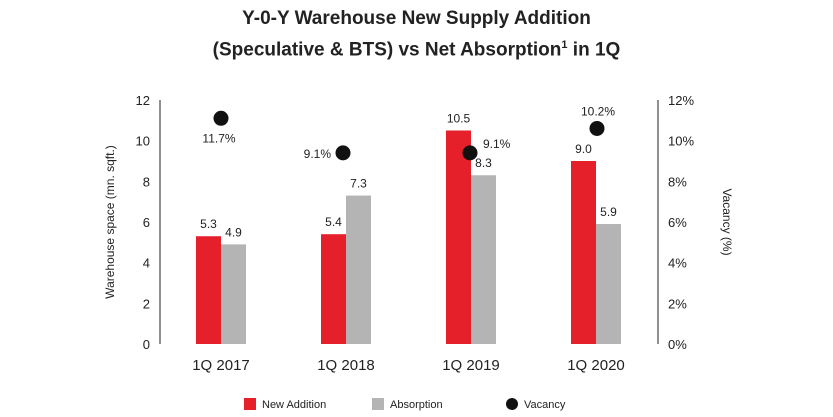 This screenshot has height=417, width=833. What do you see at coordinates (358, 184) in the screenshot?
I see `bar-value-label: 7.3` at bounding box center [358, 184].